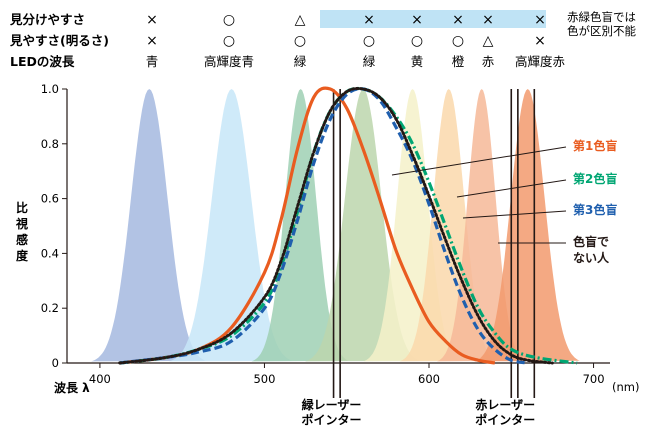 This screenshot has width=662, height=427. I want to click on brightness-mark-6: △, so click(488, 41).